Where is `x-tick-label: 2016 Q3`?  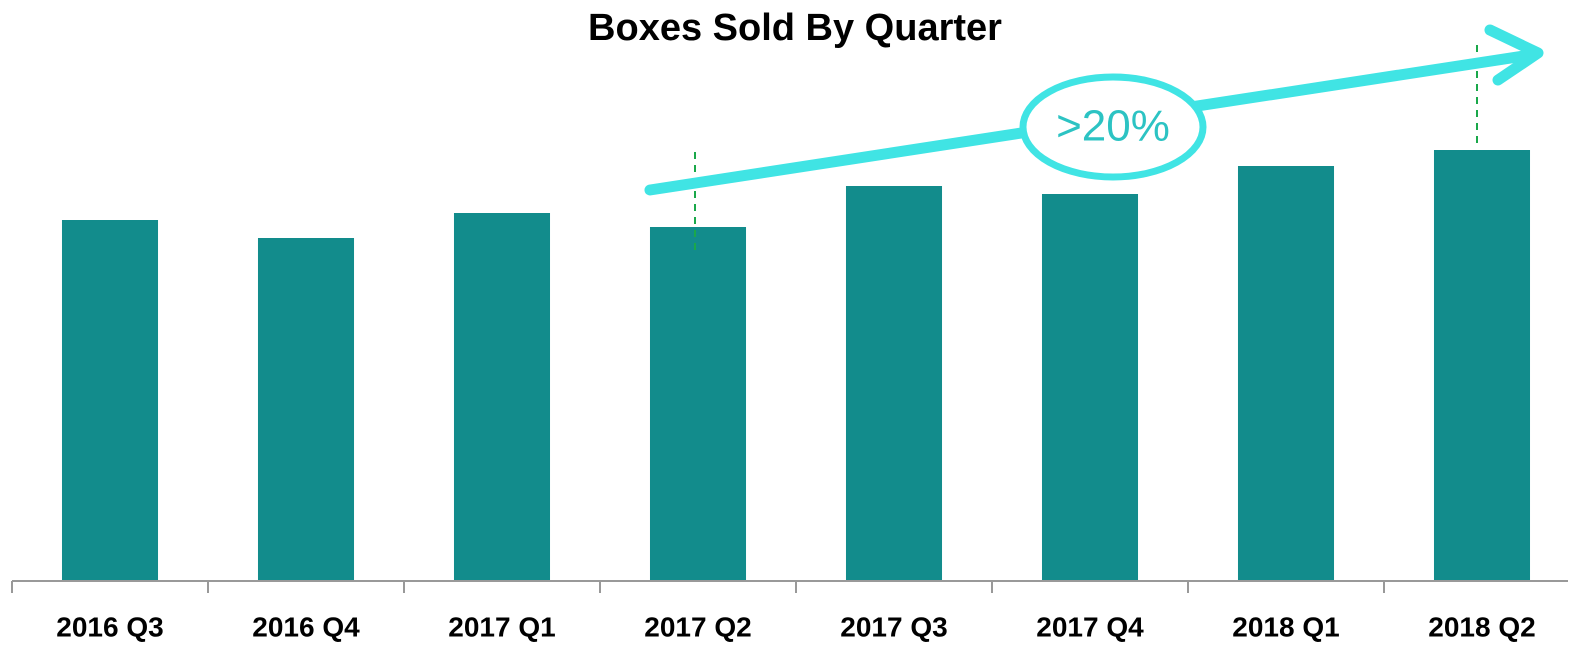 x-tick-label: 2016 Q3 is located at coordinates (109, 626).